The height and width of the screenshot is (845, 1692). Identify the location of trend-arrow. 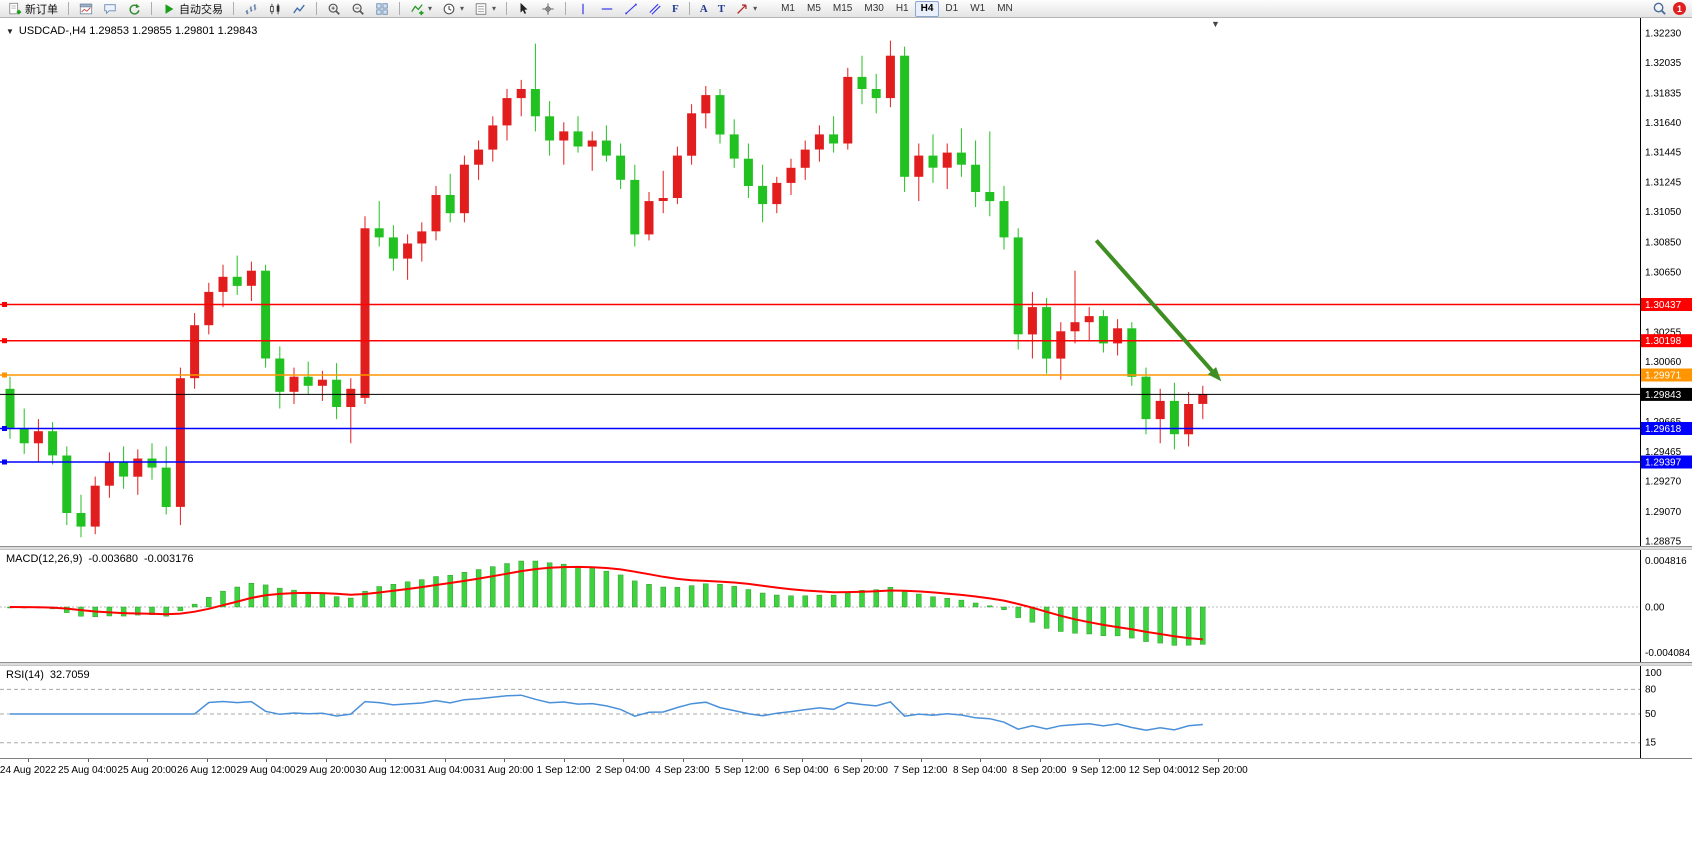
(1158, 310).